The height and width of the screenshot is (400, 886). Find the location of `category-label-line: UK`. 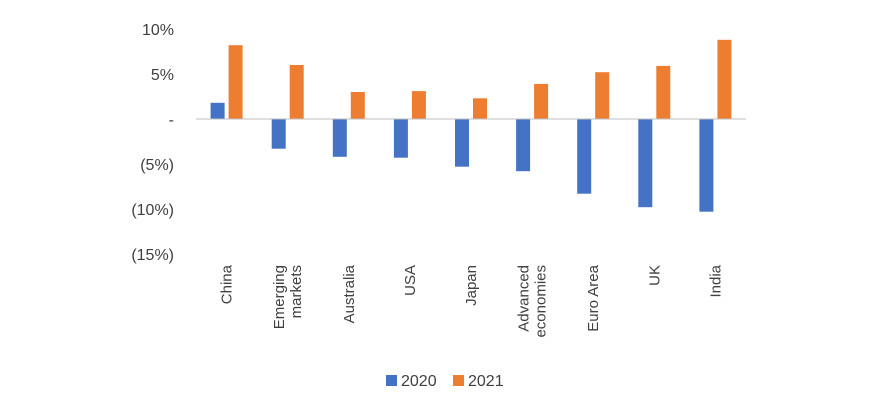

category-label-line: UK is located at coordinates (654, 275).